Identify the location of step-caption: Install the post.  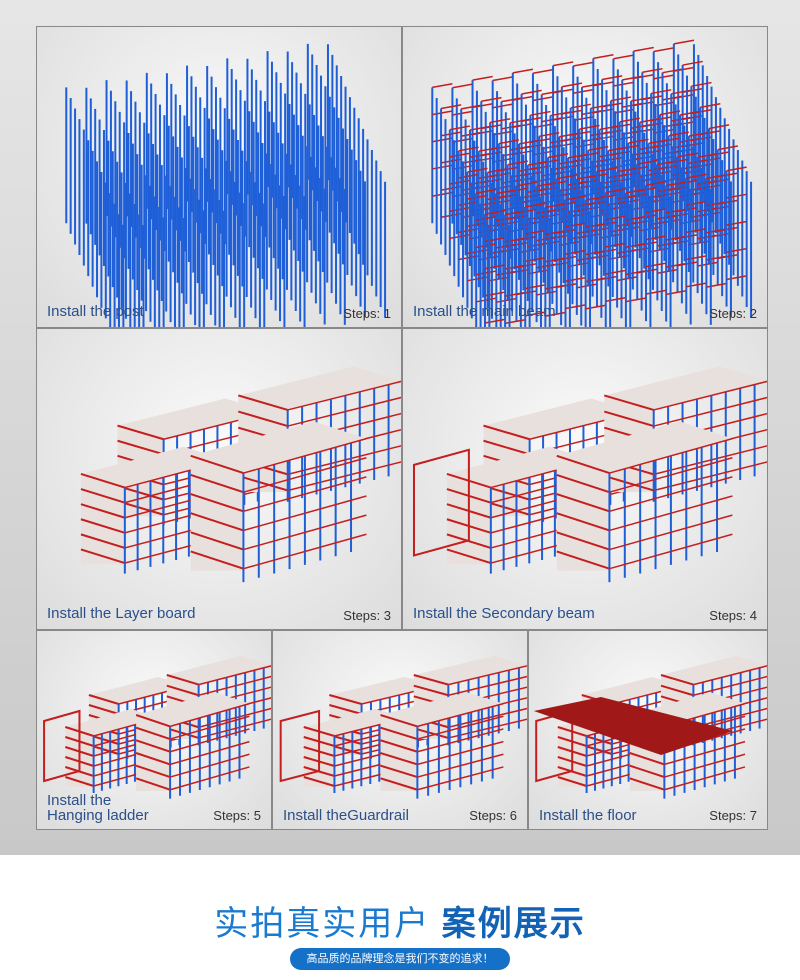
(95, 311).